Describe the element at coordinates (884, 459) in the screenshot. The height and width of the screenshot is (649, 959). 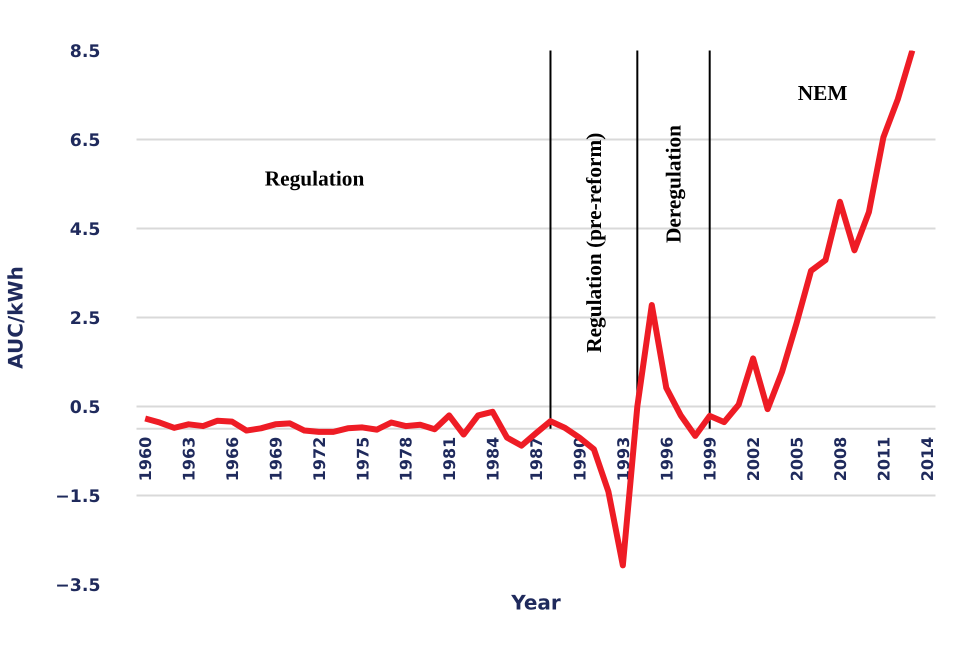
I see `x-tick-label: 2011` at that location.